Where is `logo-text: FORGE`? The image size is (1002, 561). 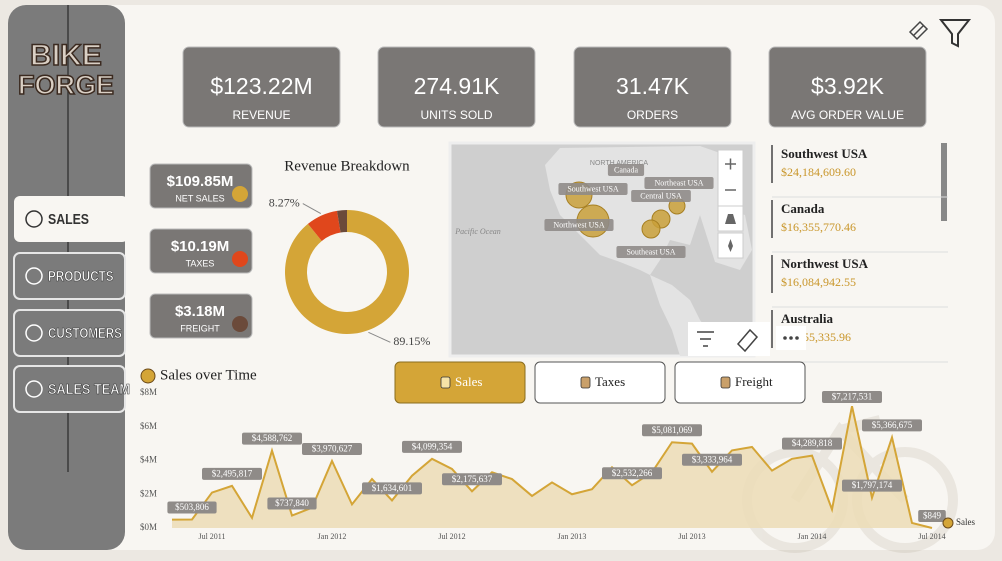 logo-text: FORGE is located at coordinates (66, 85).